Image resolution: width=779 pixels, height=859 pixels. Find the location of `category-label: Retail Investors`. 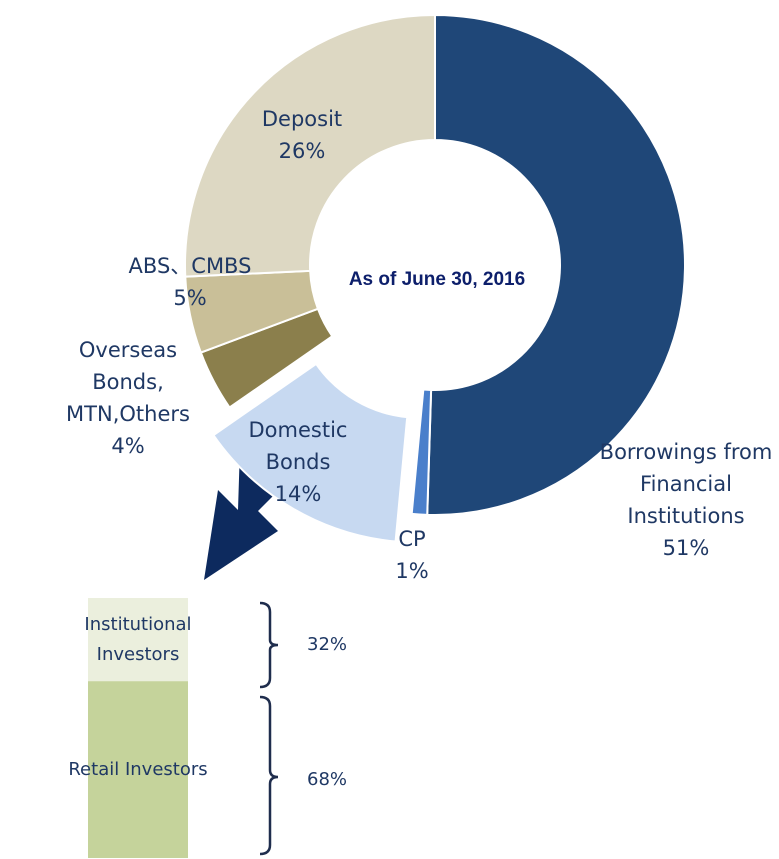

category-label: Retail Investors is located at coordinates (138, 769).